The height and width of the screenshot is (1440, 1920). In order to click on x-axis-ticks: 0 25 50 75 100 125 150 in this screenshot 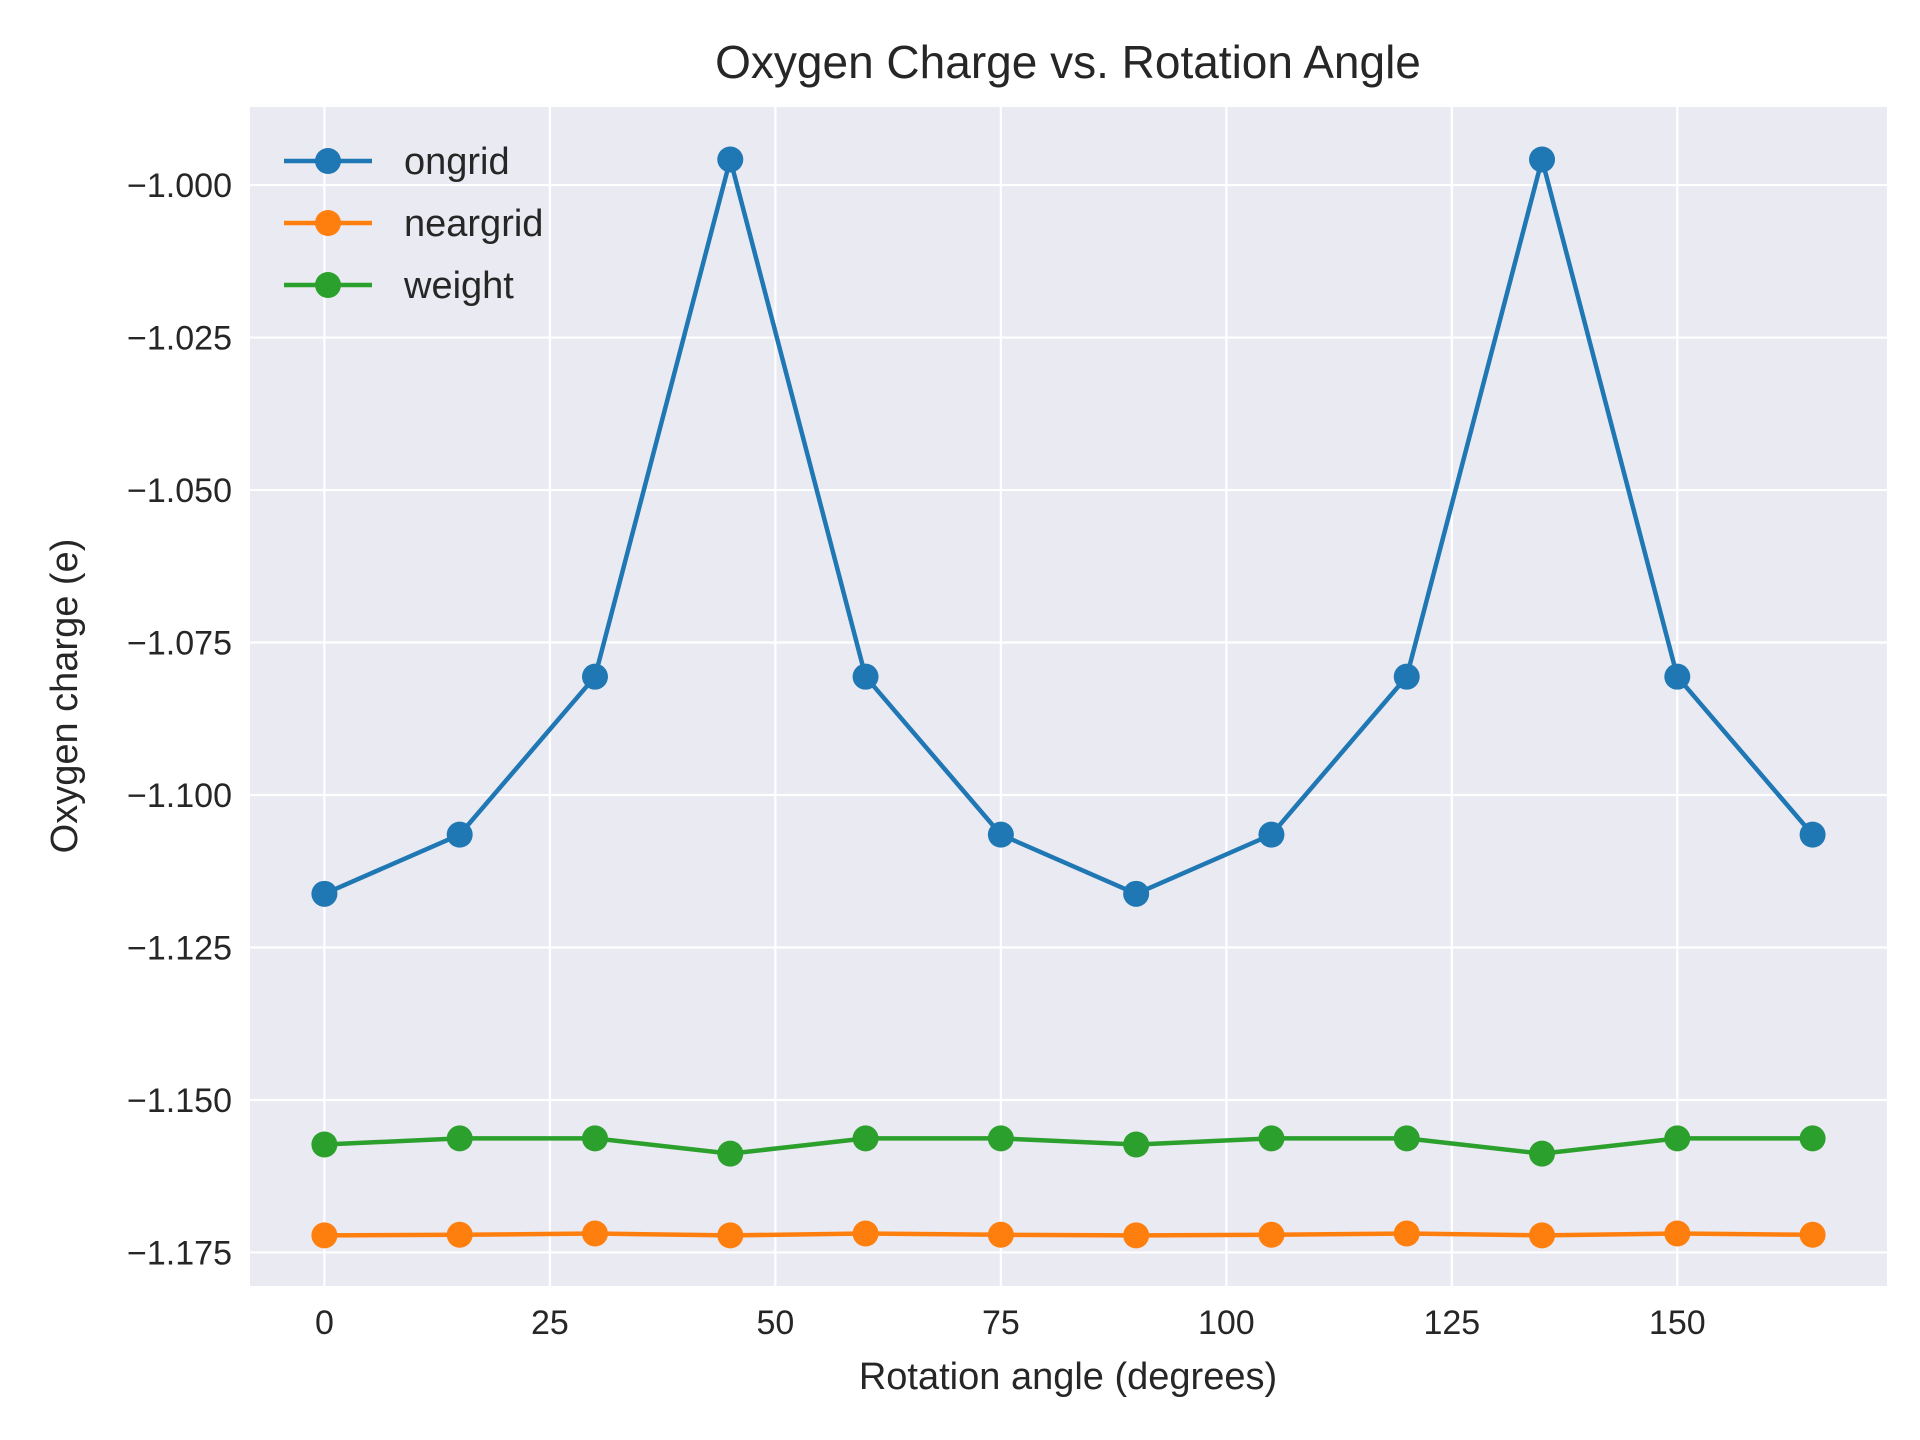, I will do `click(1010, 1323)`.